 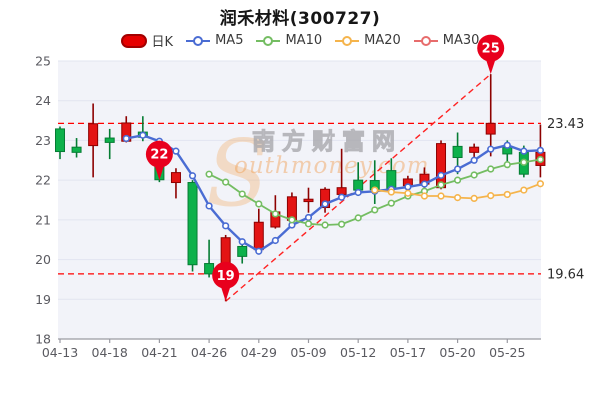 What do you see at coordinates (43, 219) in the screenshot?
I see `y-axis-label: 21` at bounding box center [43, 219].